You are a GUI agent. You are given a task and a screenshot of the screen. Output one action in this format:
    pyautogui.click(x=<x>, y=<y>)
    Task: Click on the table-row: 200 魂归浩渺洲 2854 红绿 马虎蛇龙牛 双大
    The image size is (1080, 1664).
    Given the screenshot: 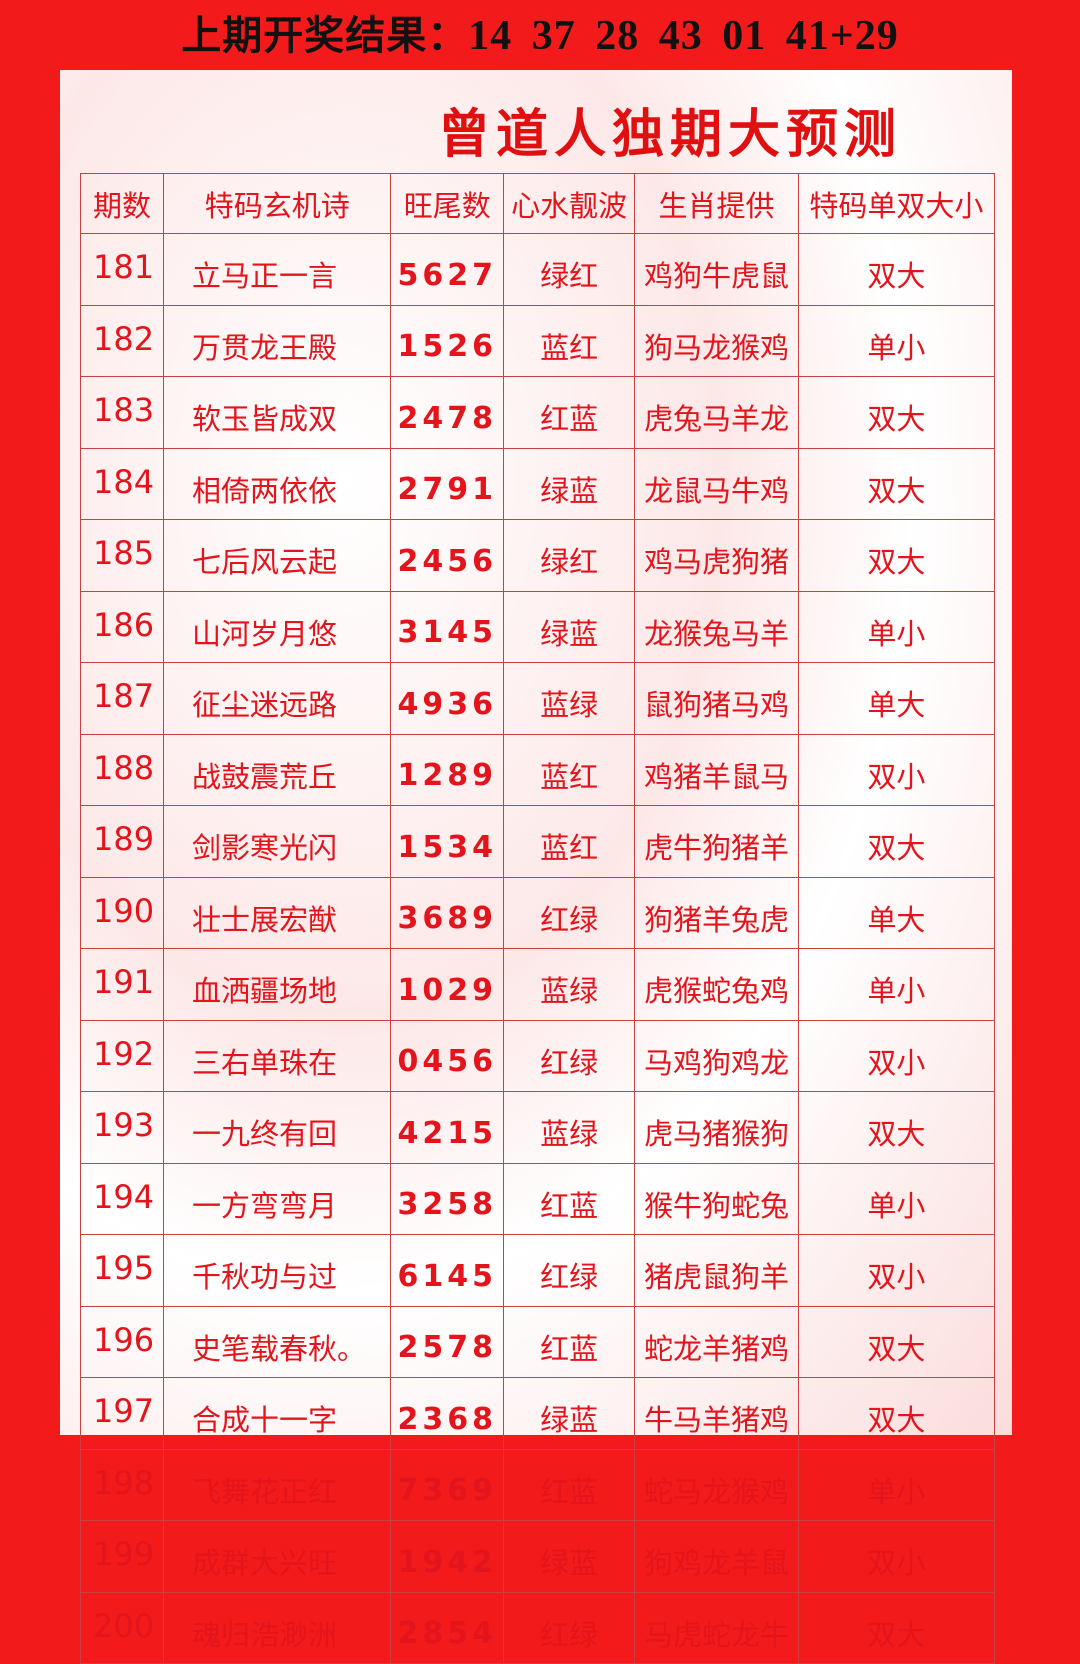 What is the action you would take?
    pyautogui.click(x=538, y=1627)
    